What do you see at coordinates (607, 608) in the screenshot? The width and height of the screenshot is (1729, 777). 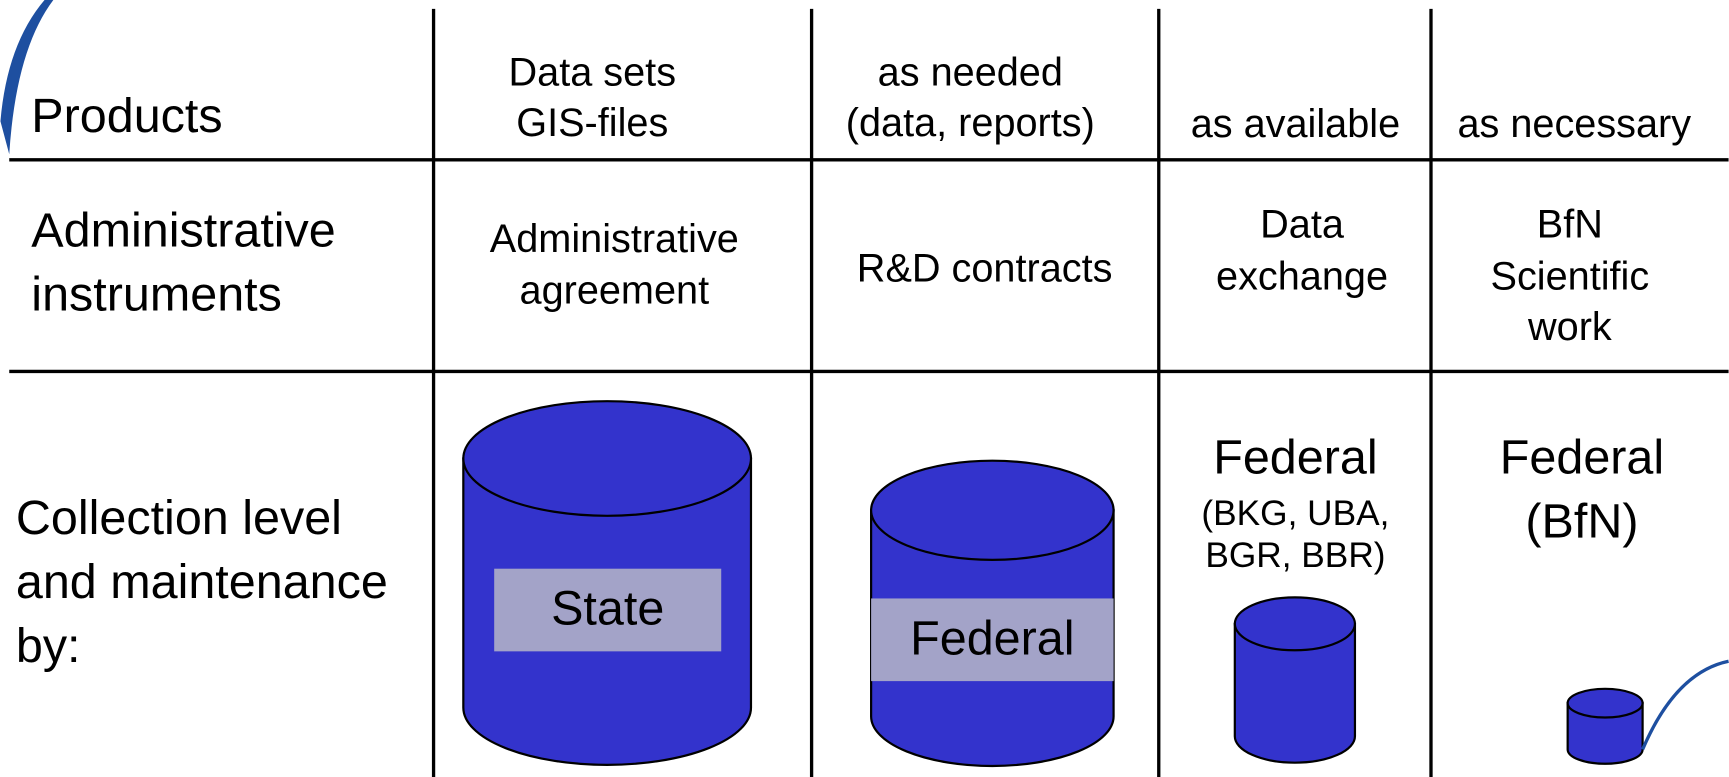 I see `cell-text: State` at bounding box center [607, 608].